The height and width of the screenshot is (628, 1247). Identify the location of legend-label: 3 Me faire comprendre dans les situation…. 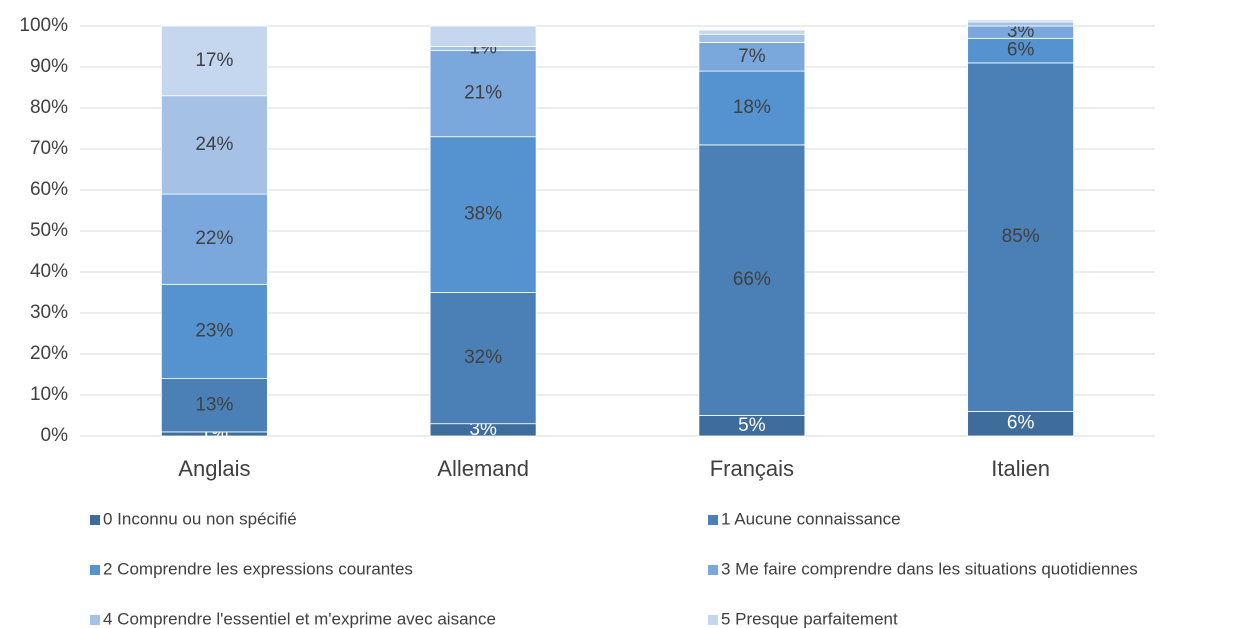
(929, 568).